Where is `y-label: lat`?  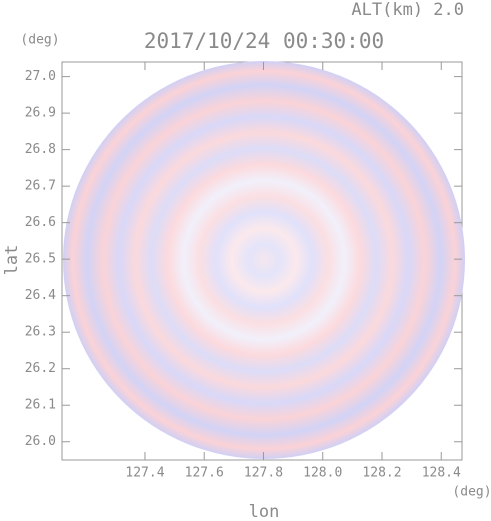
y-label: lat is located at coordinates (12, 260).